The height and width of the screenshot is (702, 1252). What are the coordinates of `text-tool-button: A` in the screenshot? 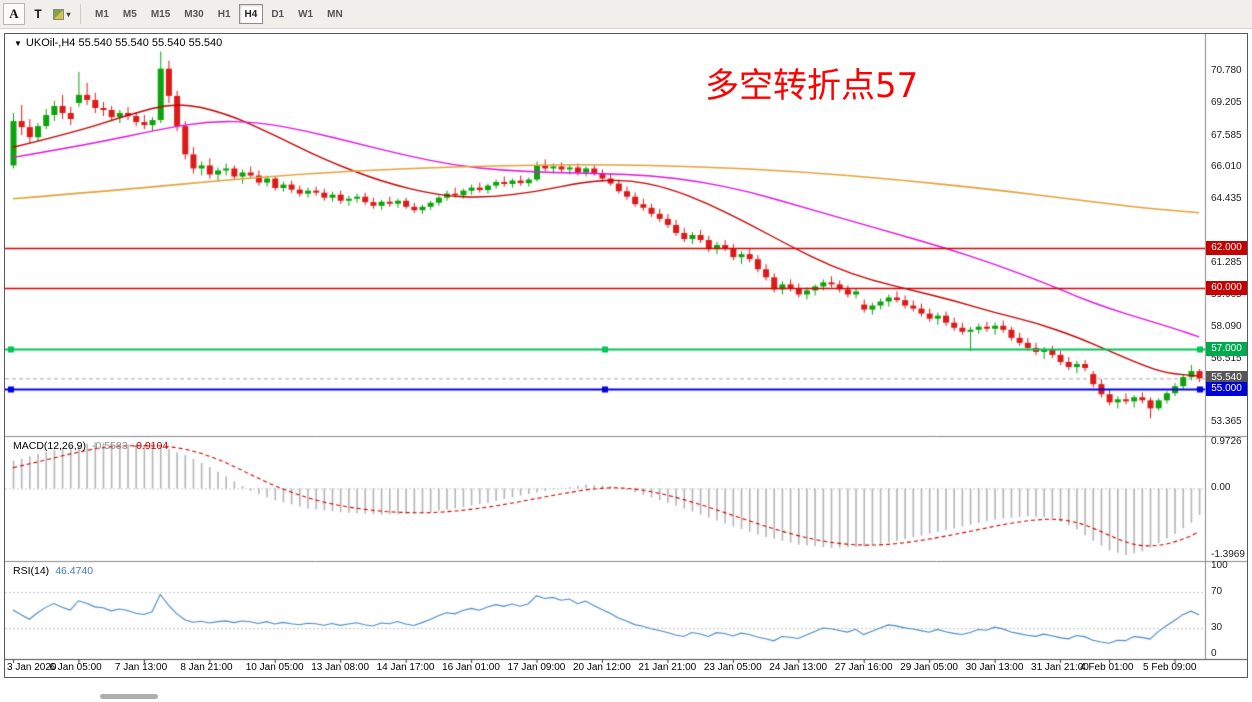 It's located at (14, 14).